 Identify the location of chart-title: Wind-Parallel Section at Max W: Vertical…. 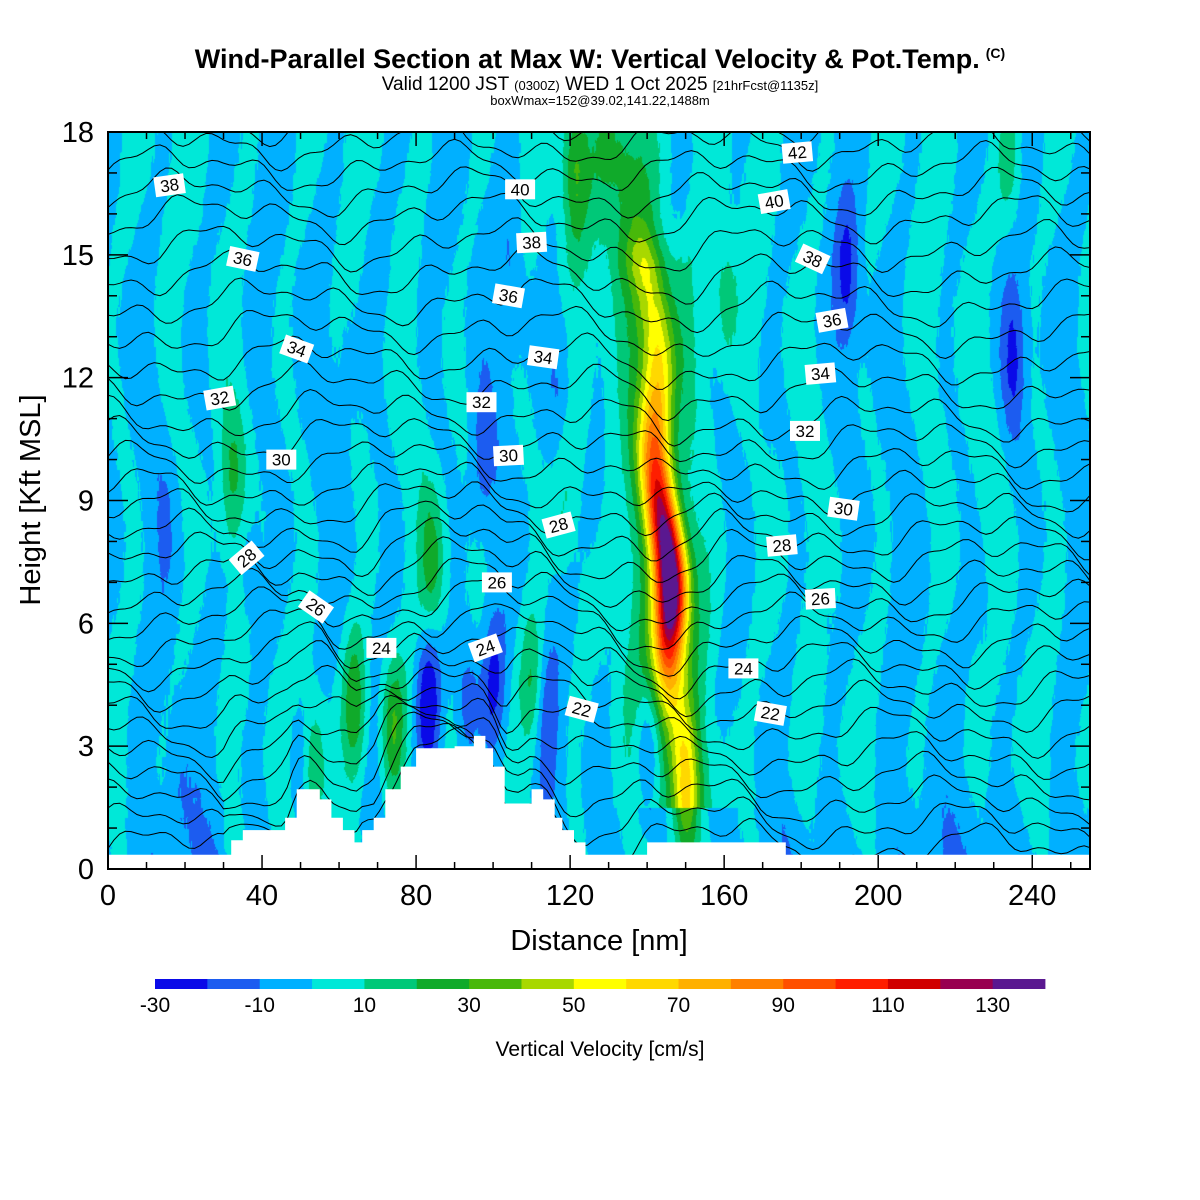
(600, 59).